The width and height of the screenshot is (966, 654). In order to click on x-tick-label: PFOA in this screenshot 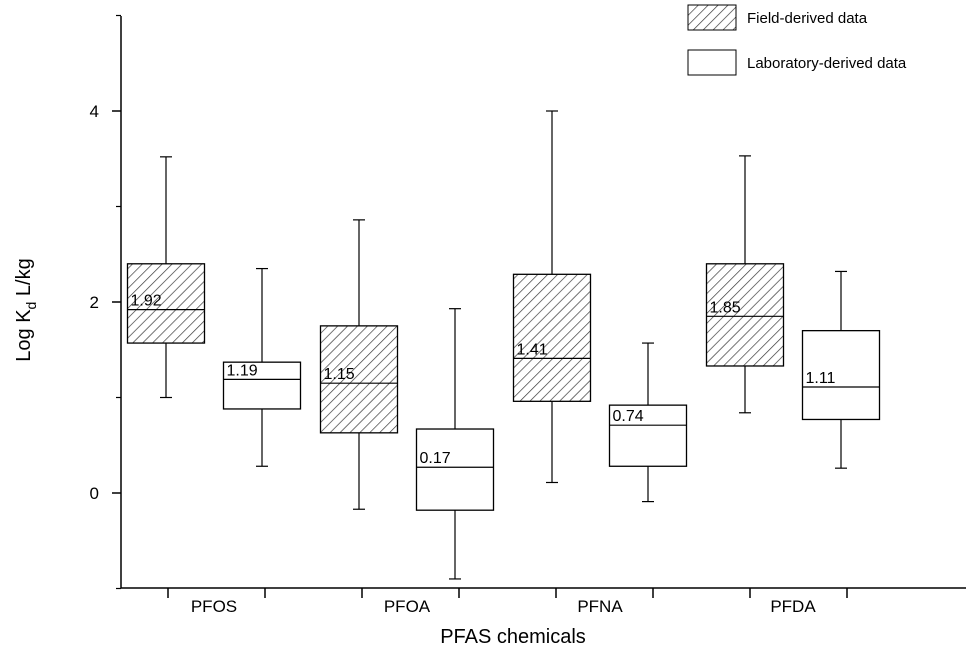, I will do `click(407, 606)`.